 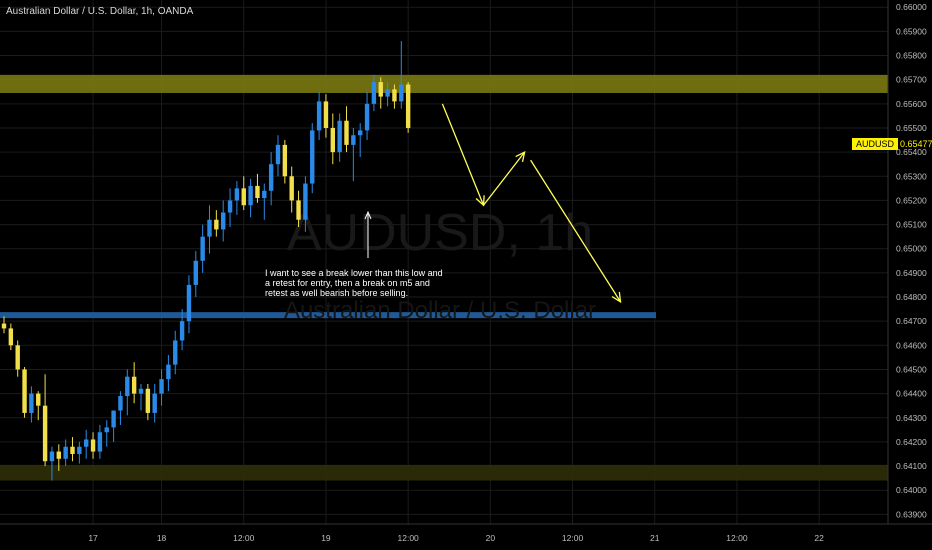 I want to click on projection-arrowhead, so click(x=520, y=156).